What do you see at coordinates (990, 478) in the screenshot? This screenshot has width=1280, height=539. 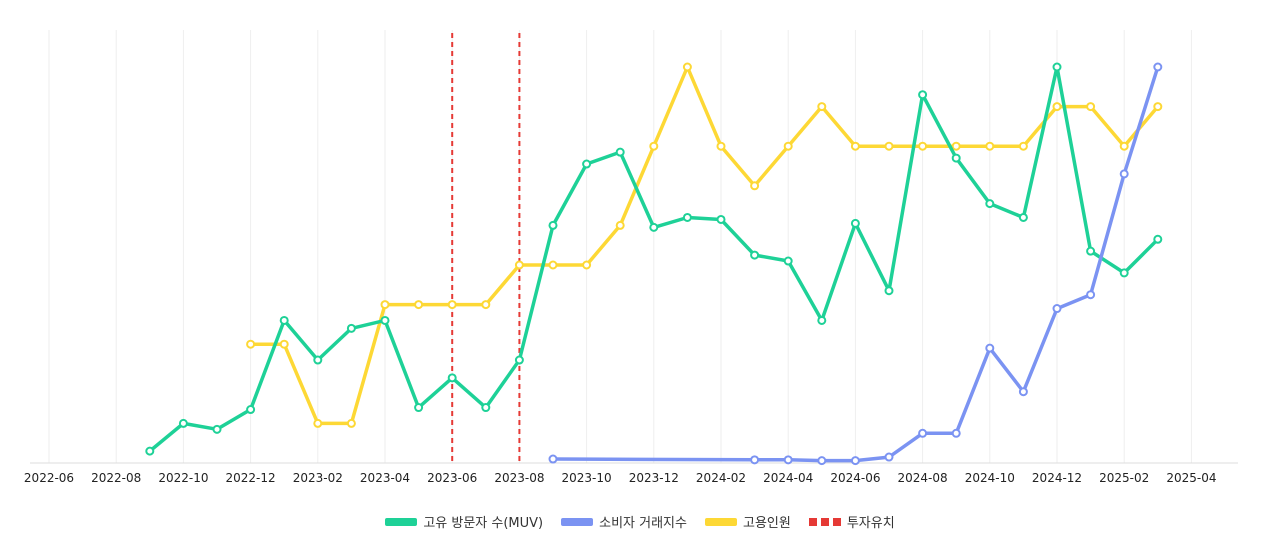 I see `x-tick-label-2024-10: 2024-10` at bounding box center [990, 478].